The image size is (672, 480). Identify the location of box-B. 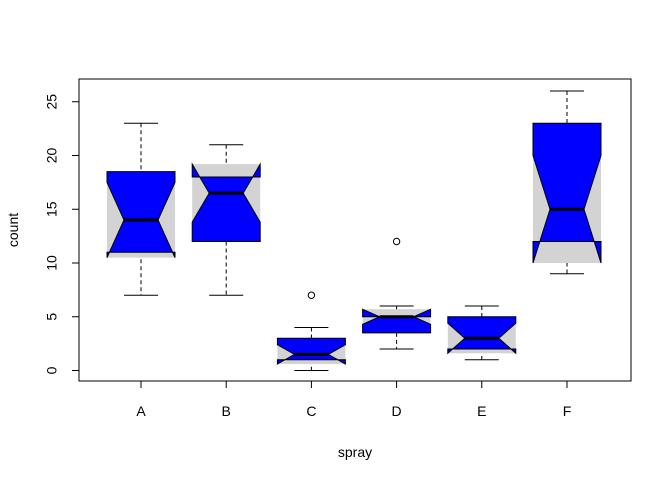
(226, 220).